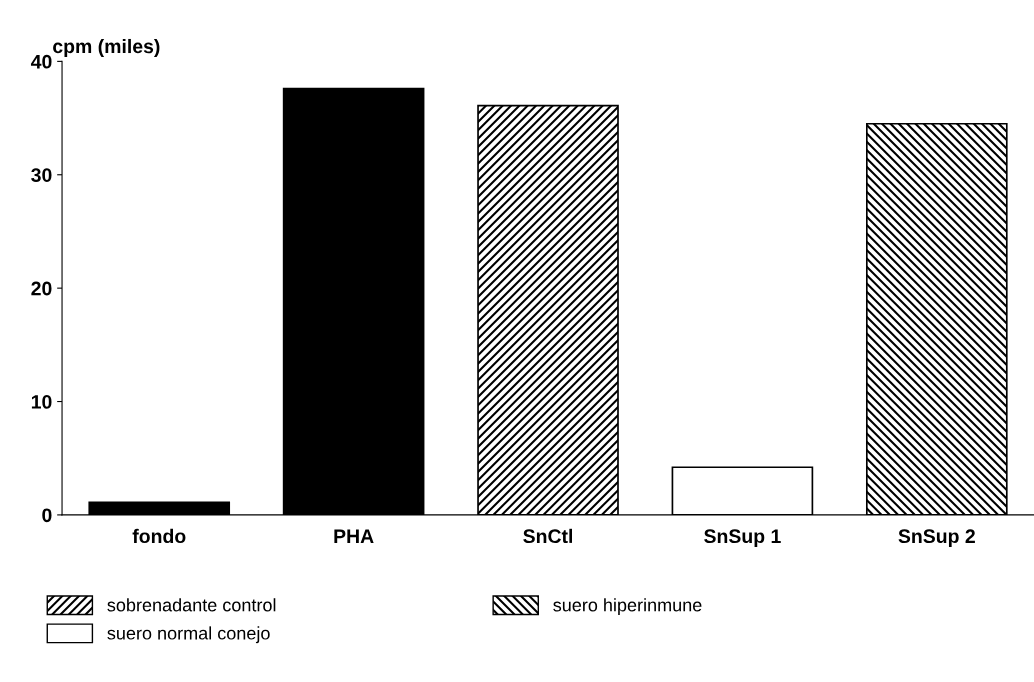 The image size is (1034, 682). What do you see at coordinates (106, 48) in the screenshot?
I see `y-axis-title: cpm (miles)` at bounding box center [106, 48].